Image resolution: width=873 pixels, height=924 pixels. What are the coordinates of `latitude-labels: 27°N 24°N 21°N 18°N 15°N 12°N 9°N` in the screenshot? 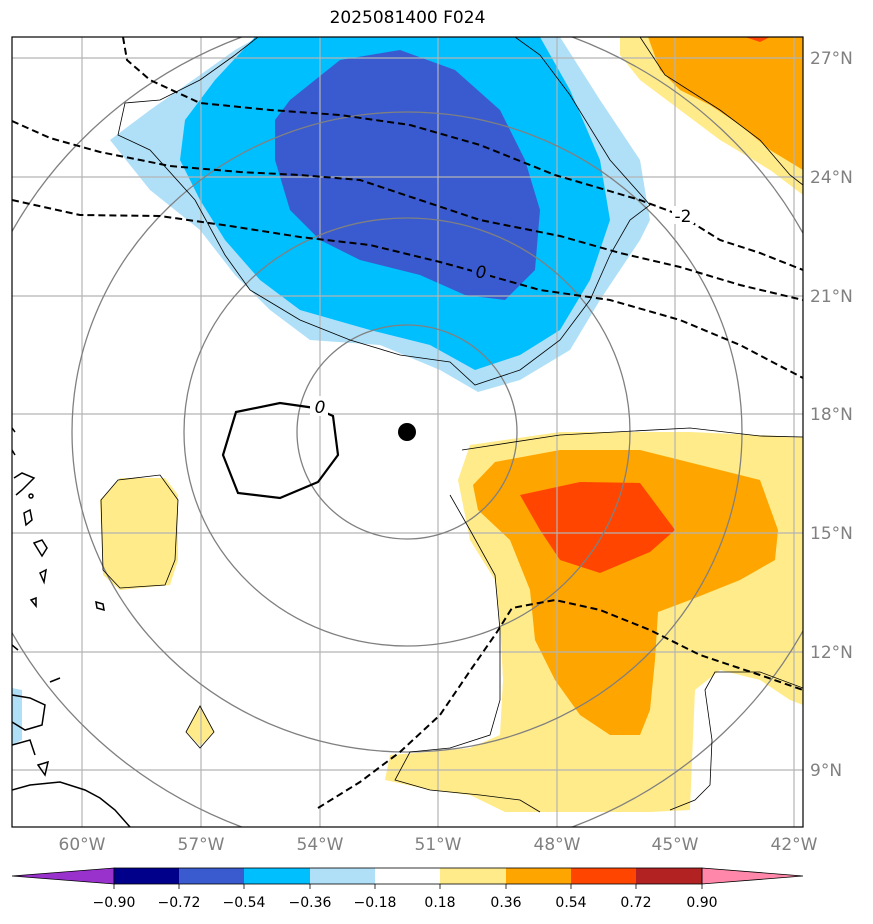 It's located at (831, 415).